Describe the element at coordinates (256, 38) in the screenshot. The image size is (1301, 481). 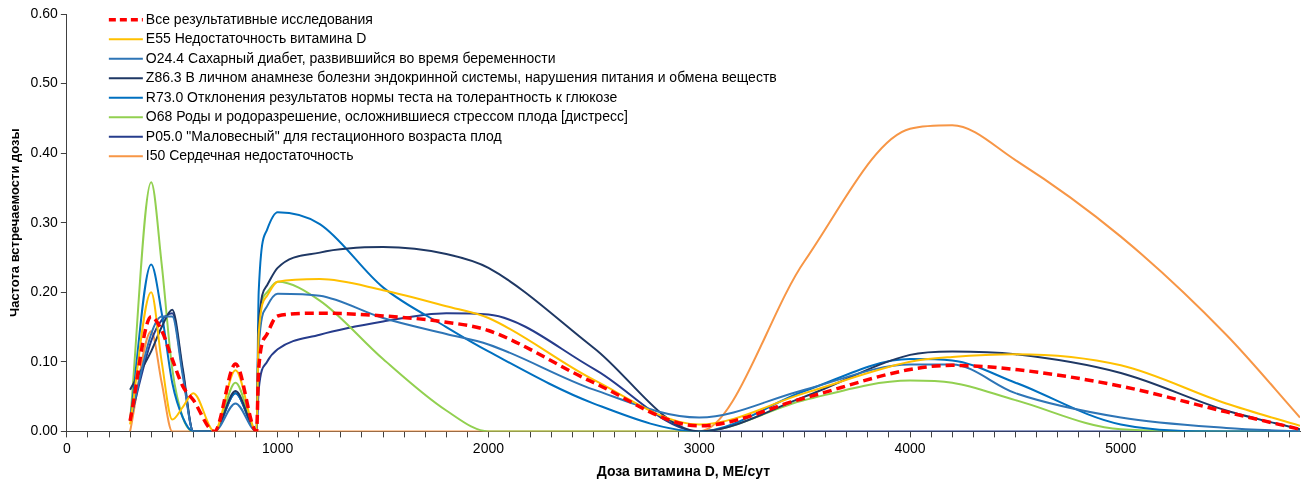
I see `legend-label: E55 Недостаточность витамина D` at that location.